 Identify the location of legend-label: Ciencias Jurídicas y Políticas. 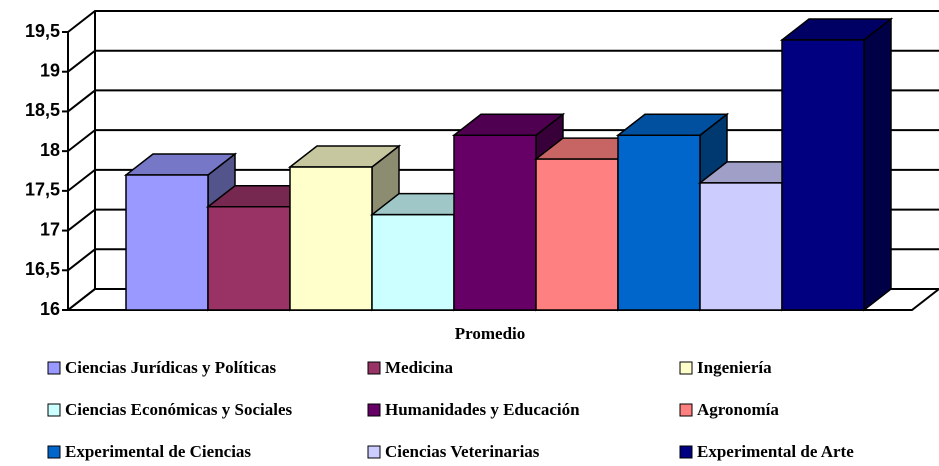
(170, 367).